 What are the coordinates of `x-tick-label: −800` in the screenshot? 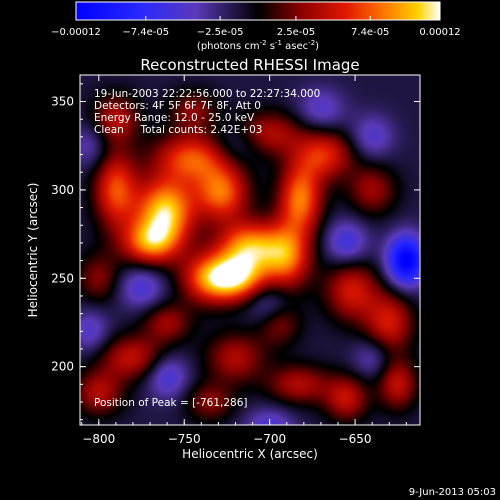 It's located at (98, 439).